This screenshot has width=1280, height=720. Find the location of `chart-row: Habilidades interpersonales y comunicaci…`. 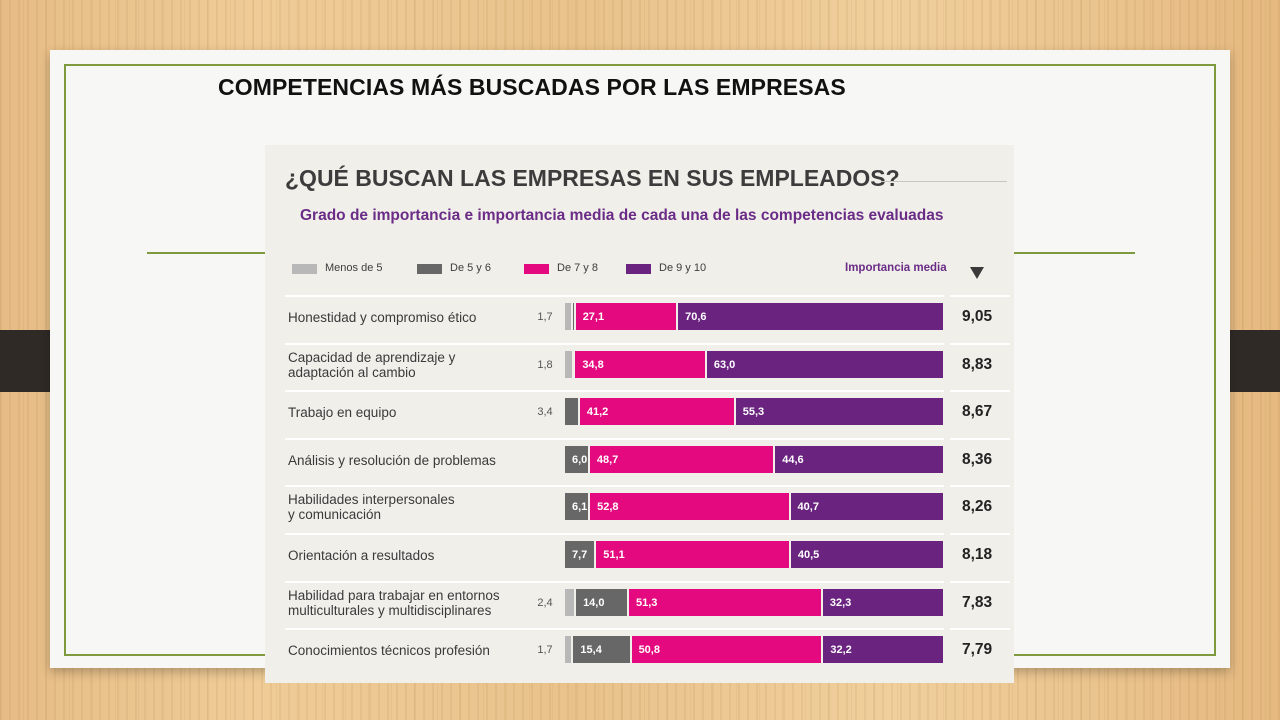

chart-row: Habilidades interpersonales y comunicaci… is located at coordinates (649, 506).